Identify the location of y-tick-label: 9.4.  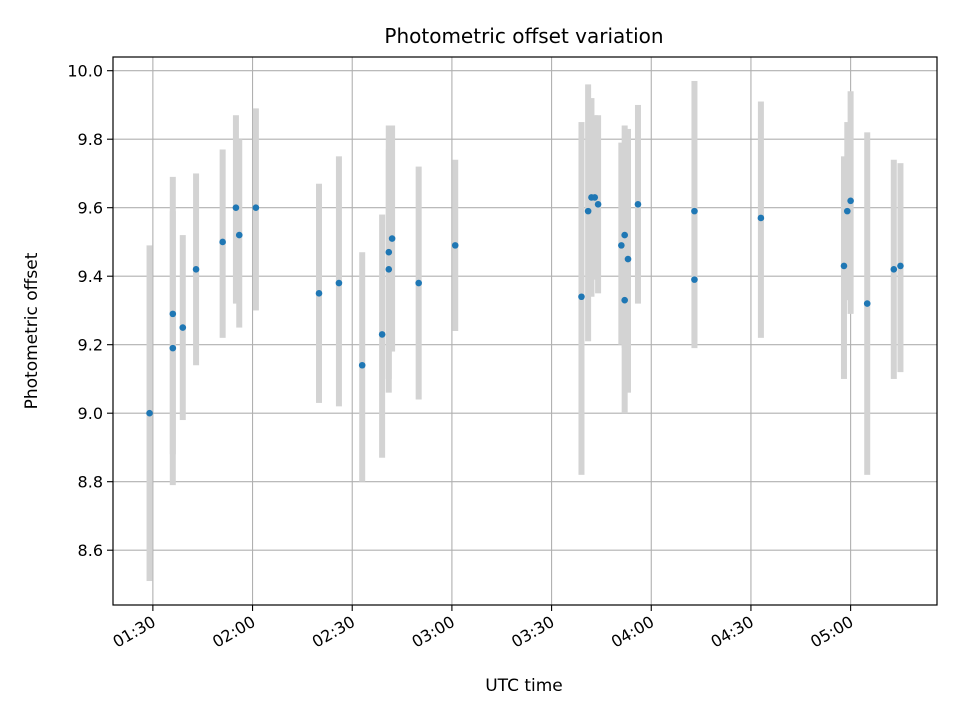
(90, 276).